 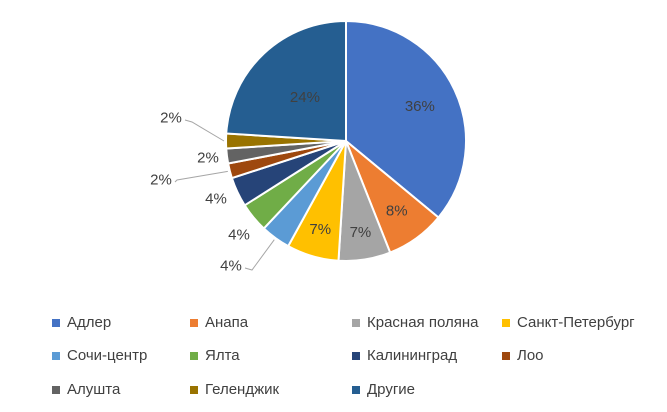 I want to click on data-label-5: 4%, so click(x=239, y=235).